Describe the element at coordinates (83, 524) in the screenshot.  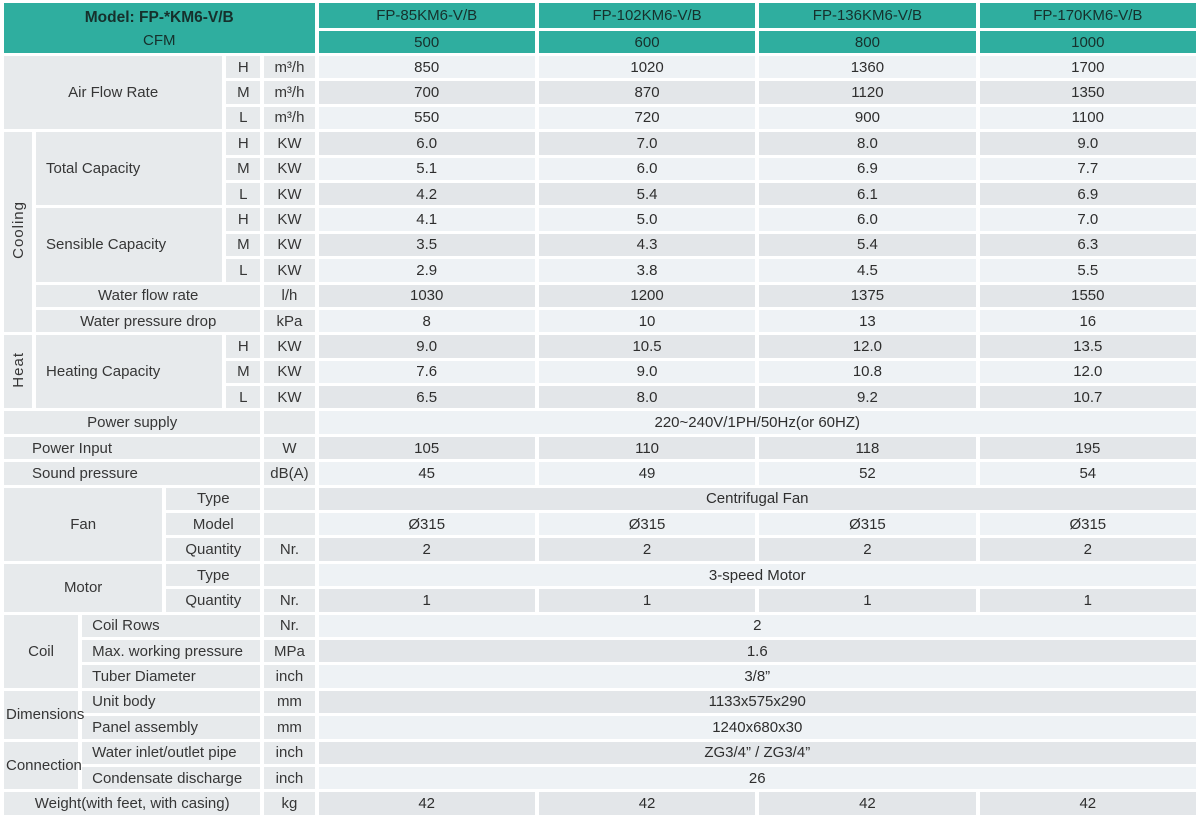
I see `fan-section-label: Fan` at that location.